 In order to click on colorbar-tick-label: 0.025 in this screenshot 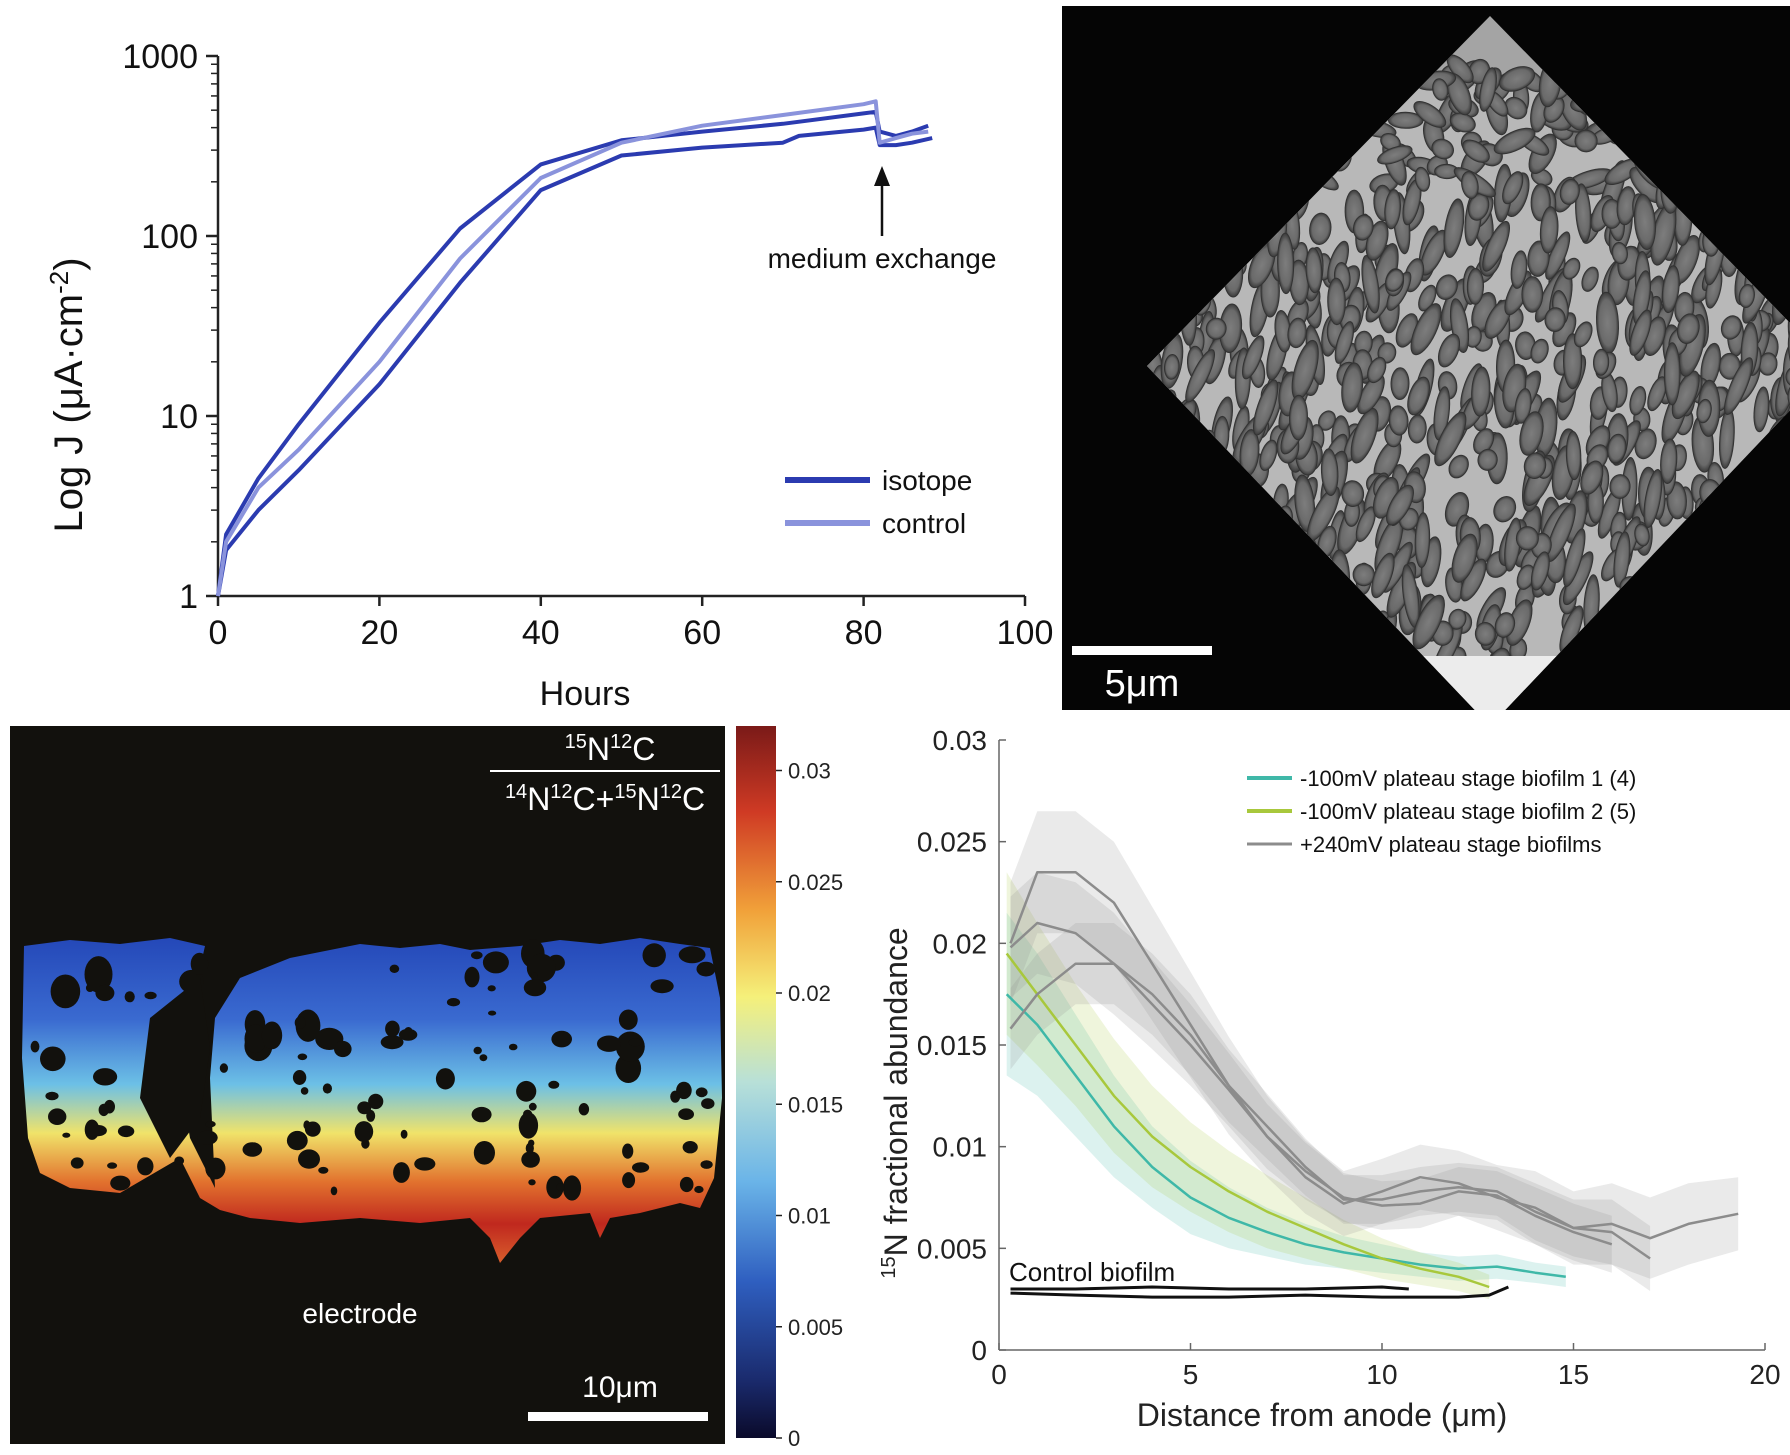, I will do `click(815, 882)`.